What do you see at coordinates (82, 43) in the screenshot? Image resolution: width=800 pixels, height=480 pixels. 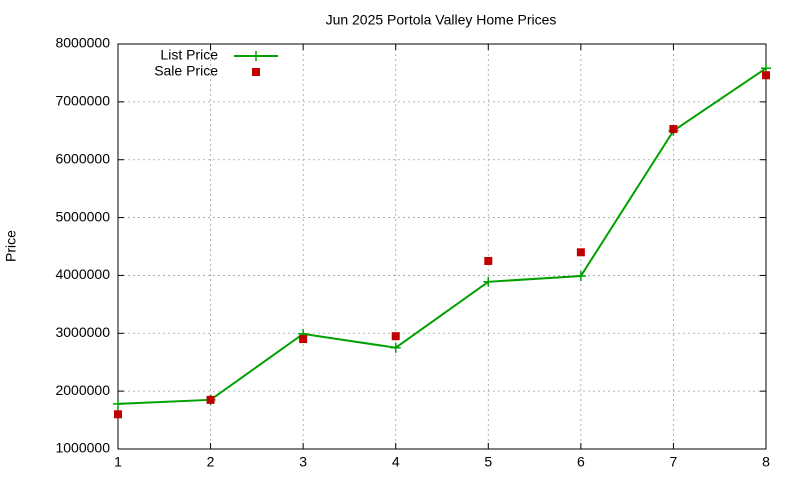 I see `y-tick-label: 8000000` at bounding box center [82, 43].